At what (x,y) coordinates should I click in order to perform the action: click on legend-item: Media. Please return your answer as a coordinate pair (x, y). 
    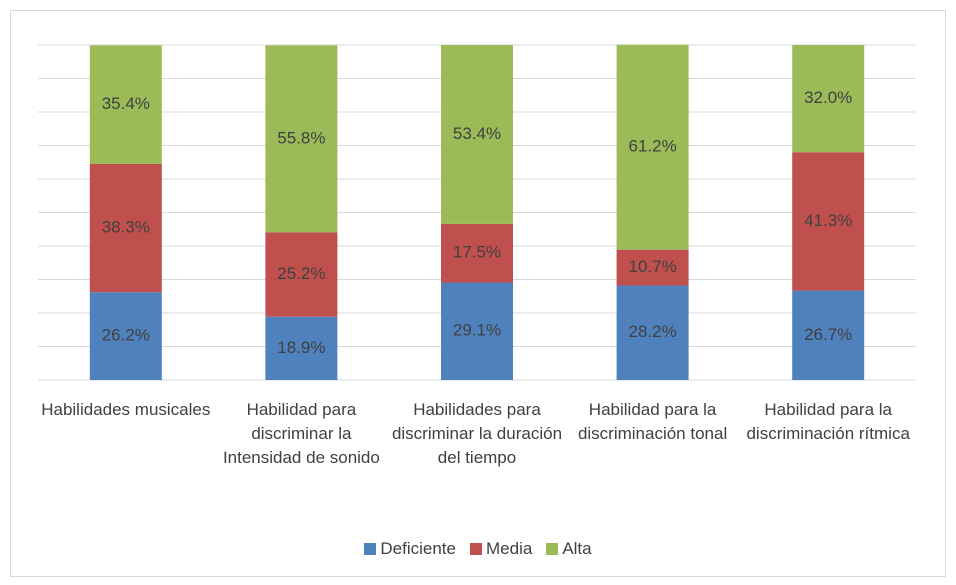
    Looking at the image, I should click on (501, 549).